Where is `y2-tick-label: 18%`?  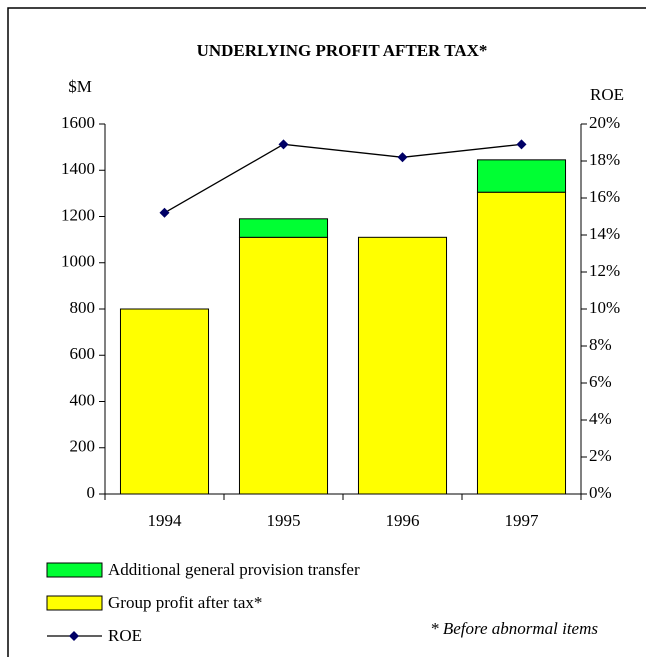
y2-tick-label: 18% is located at coordinates (604, 159).